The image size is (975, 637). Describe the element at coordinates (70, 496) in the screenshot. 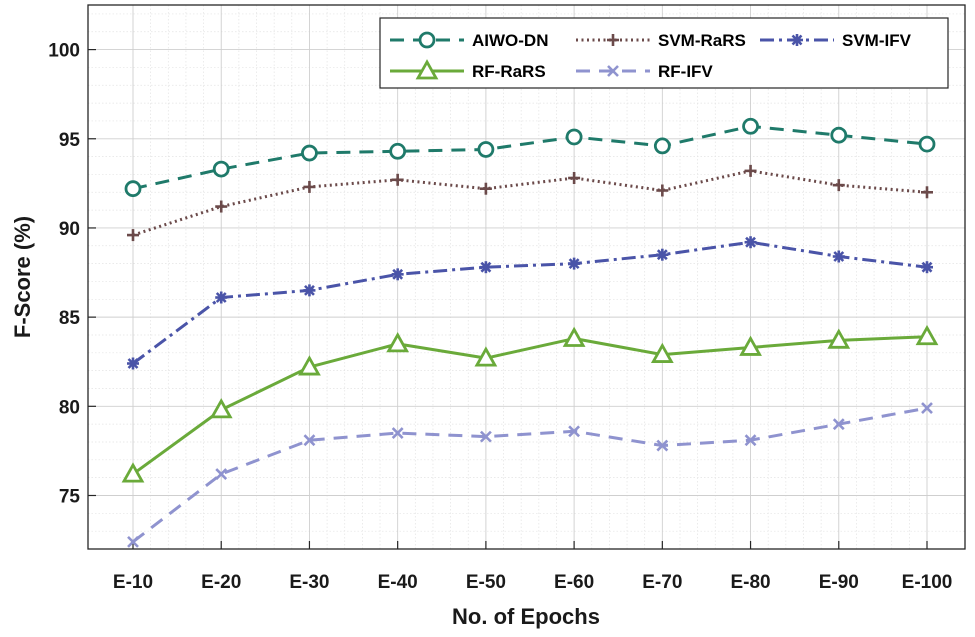

I see `y-tick-label: 75` at that location.